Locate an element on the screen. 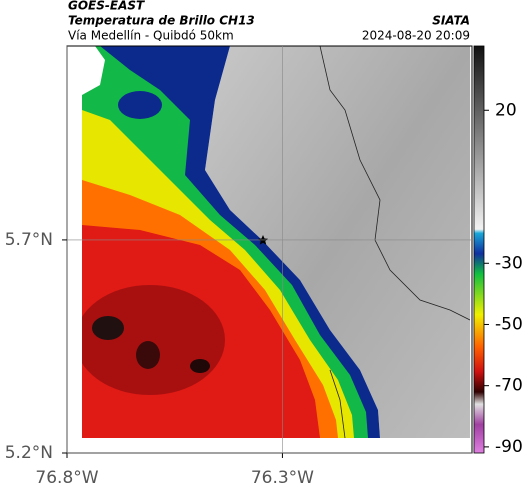  source: GOES-EAST is located at coordinates (106, 6).